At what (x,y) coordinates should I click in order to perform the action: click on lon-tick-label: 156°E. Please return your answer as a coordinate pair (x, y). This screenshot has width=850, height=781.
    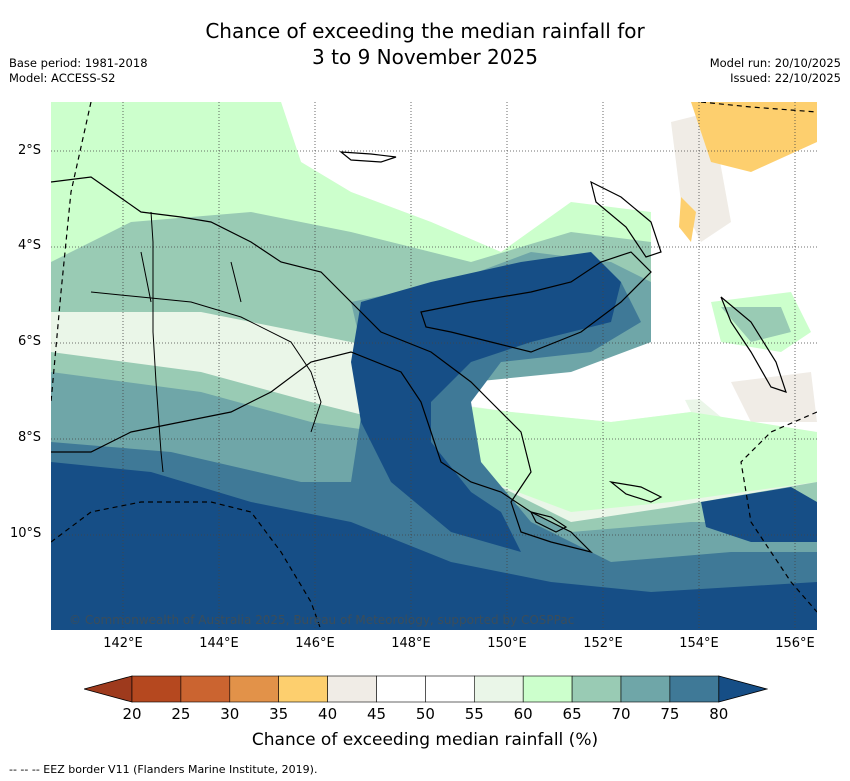
    Looking at the image, I should click on (795, 643).